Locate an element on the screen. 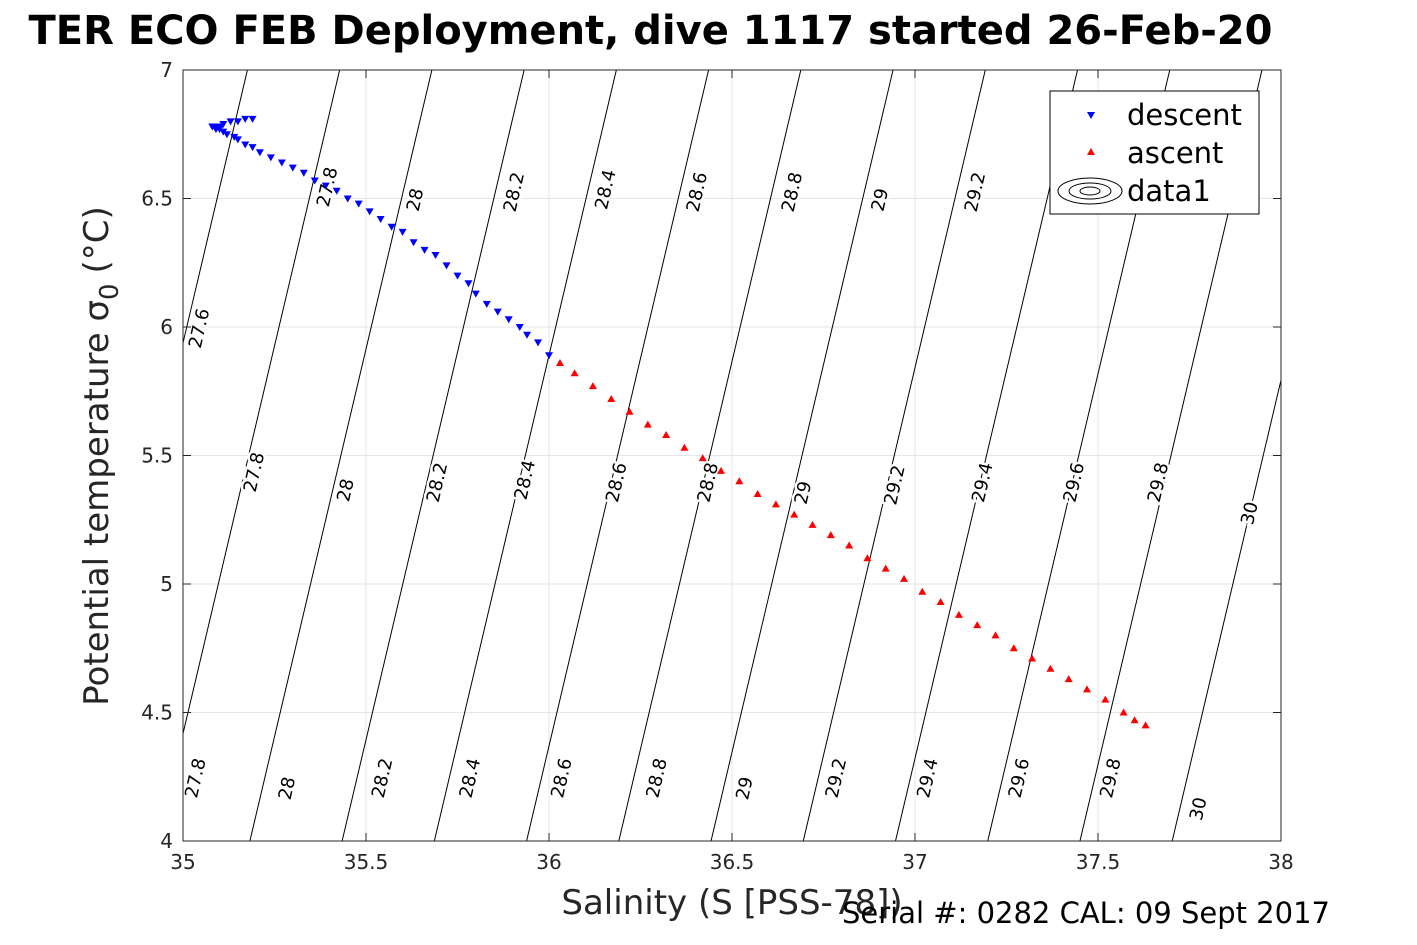 The image size is (1417, 945). y-tick-label: 6 is located at coordinates (166, 327).